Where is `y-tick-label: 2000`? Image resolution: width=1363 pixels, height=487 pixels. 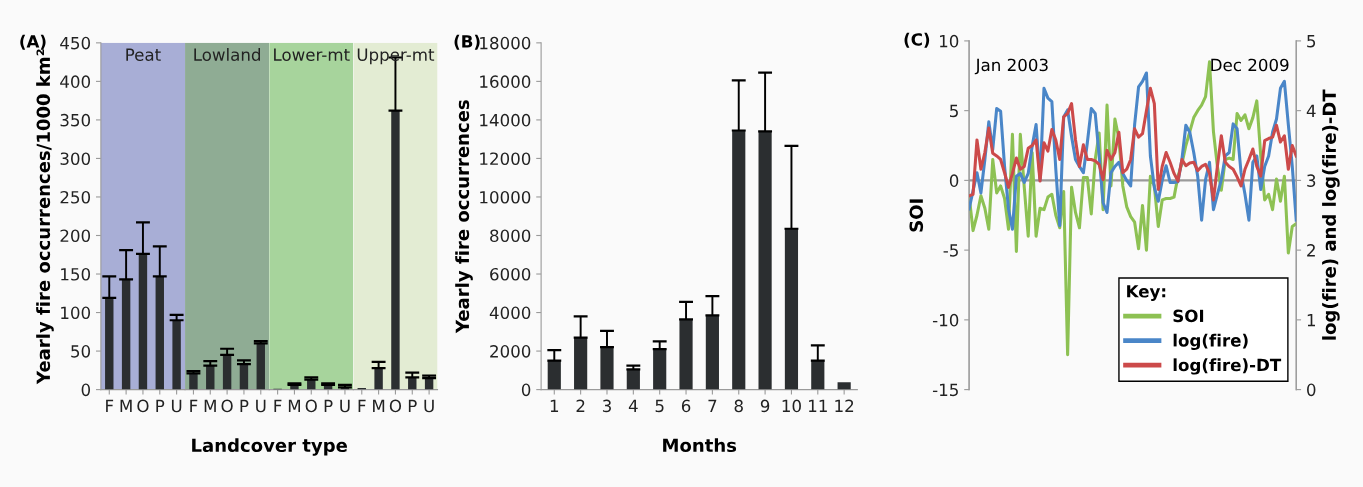
y-tick-label: 2000 is located at coordinates (510, 351).